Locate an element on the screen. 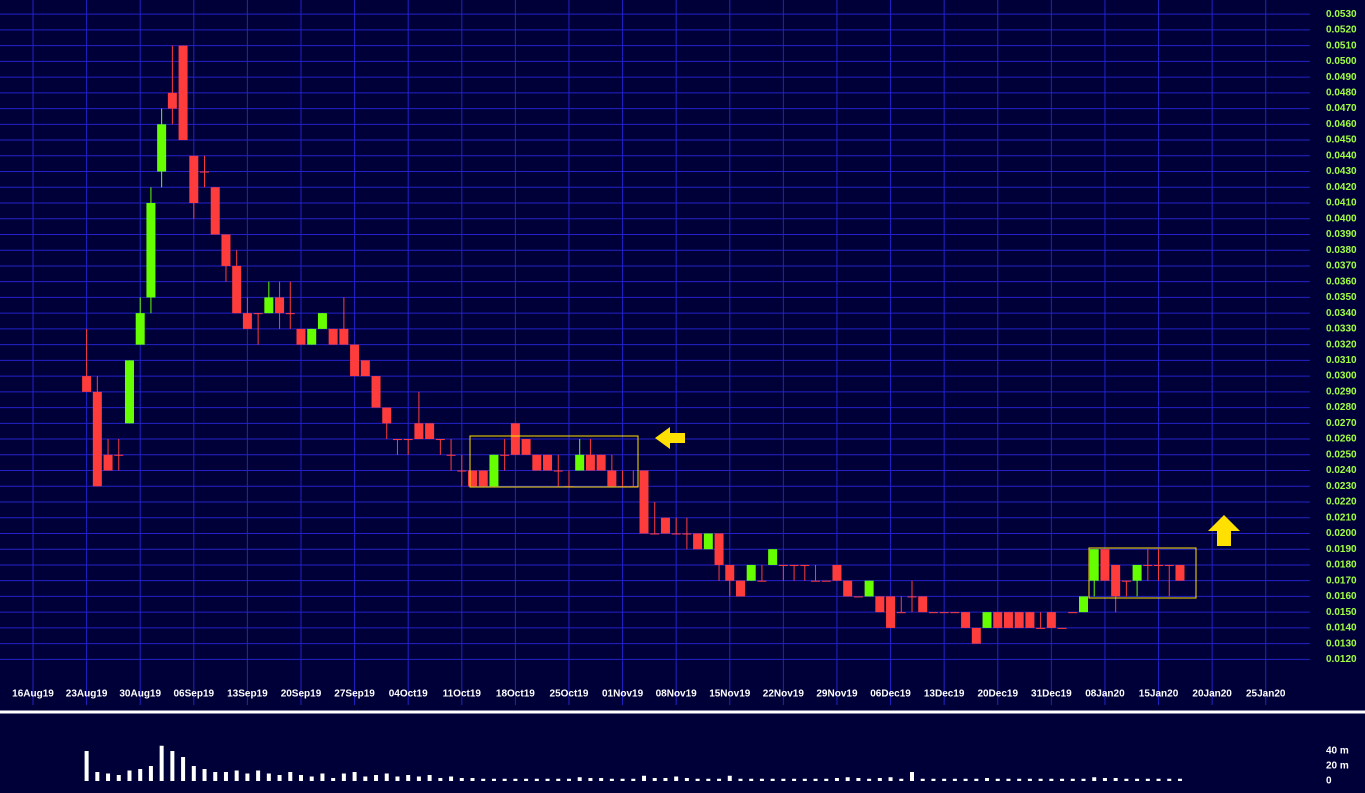  x-tick-label: 06Sep19 is located at coordinates (194, 694).